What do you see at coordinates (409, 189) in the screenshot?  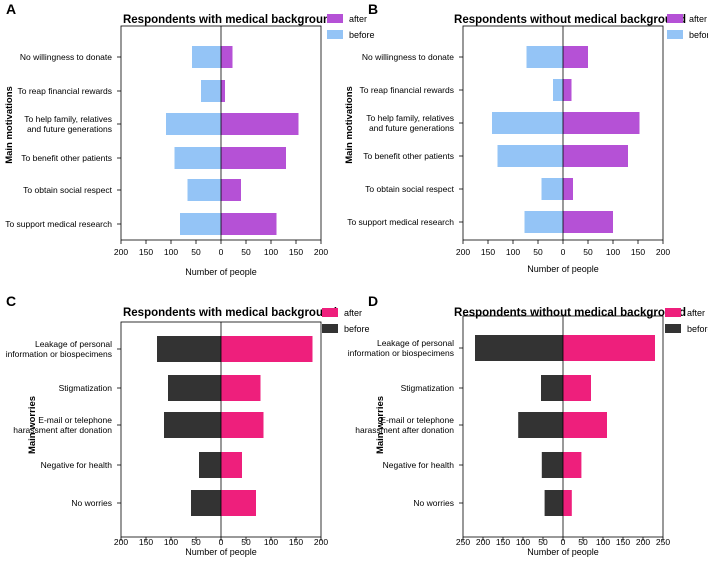 I see `category-label-line: To obtain social respect` at bounding box center [409, 189].